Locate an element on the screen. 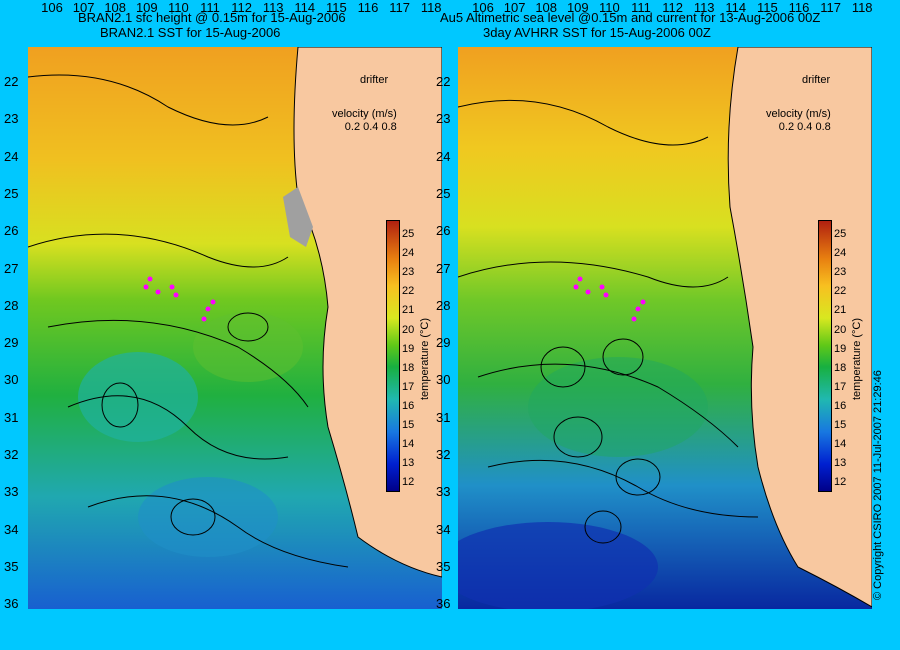  left-colorbar is located at coordinates (393, 356).